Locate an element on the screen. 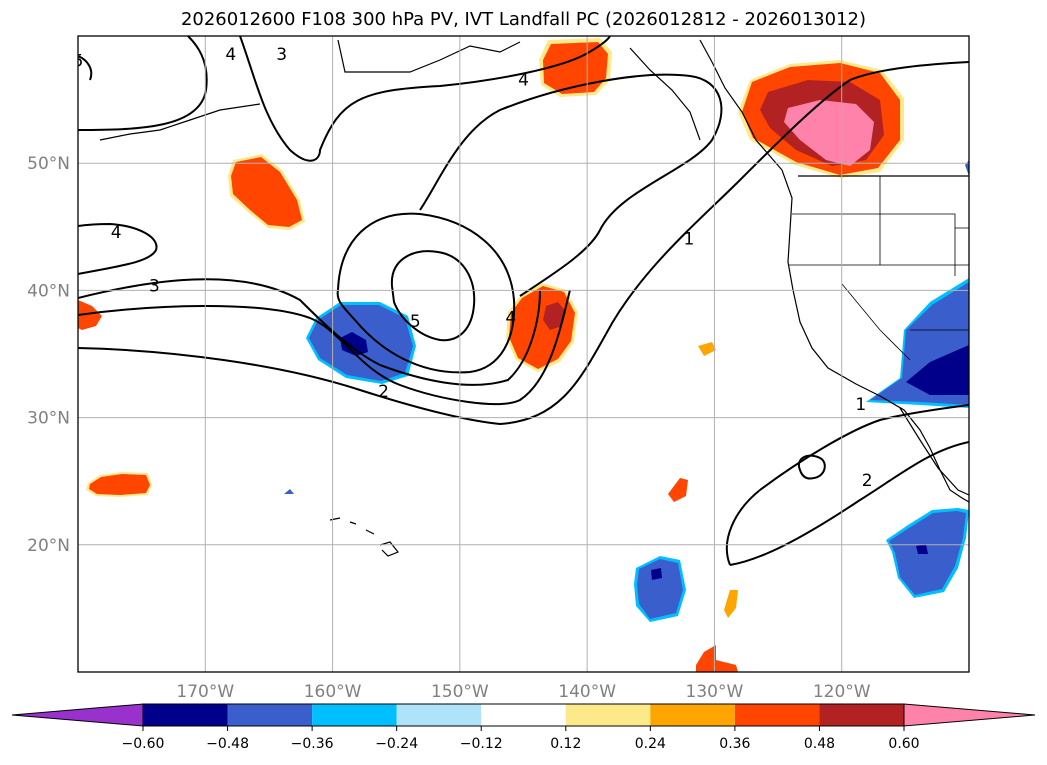  colorbar-tick-label: −0.60 is located at coordinates (143, 744).